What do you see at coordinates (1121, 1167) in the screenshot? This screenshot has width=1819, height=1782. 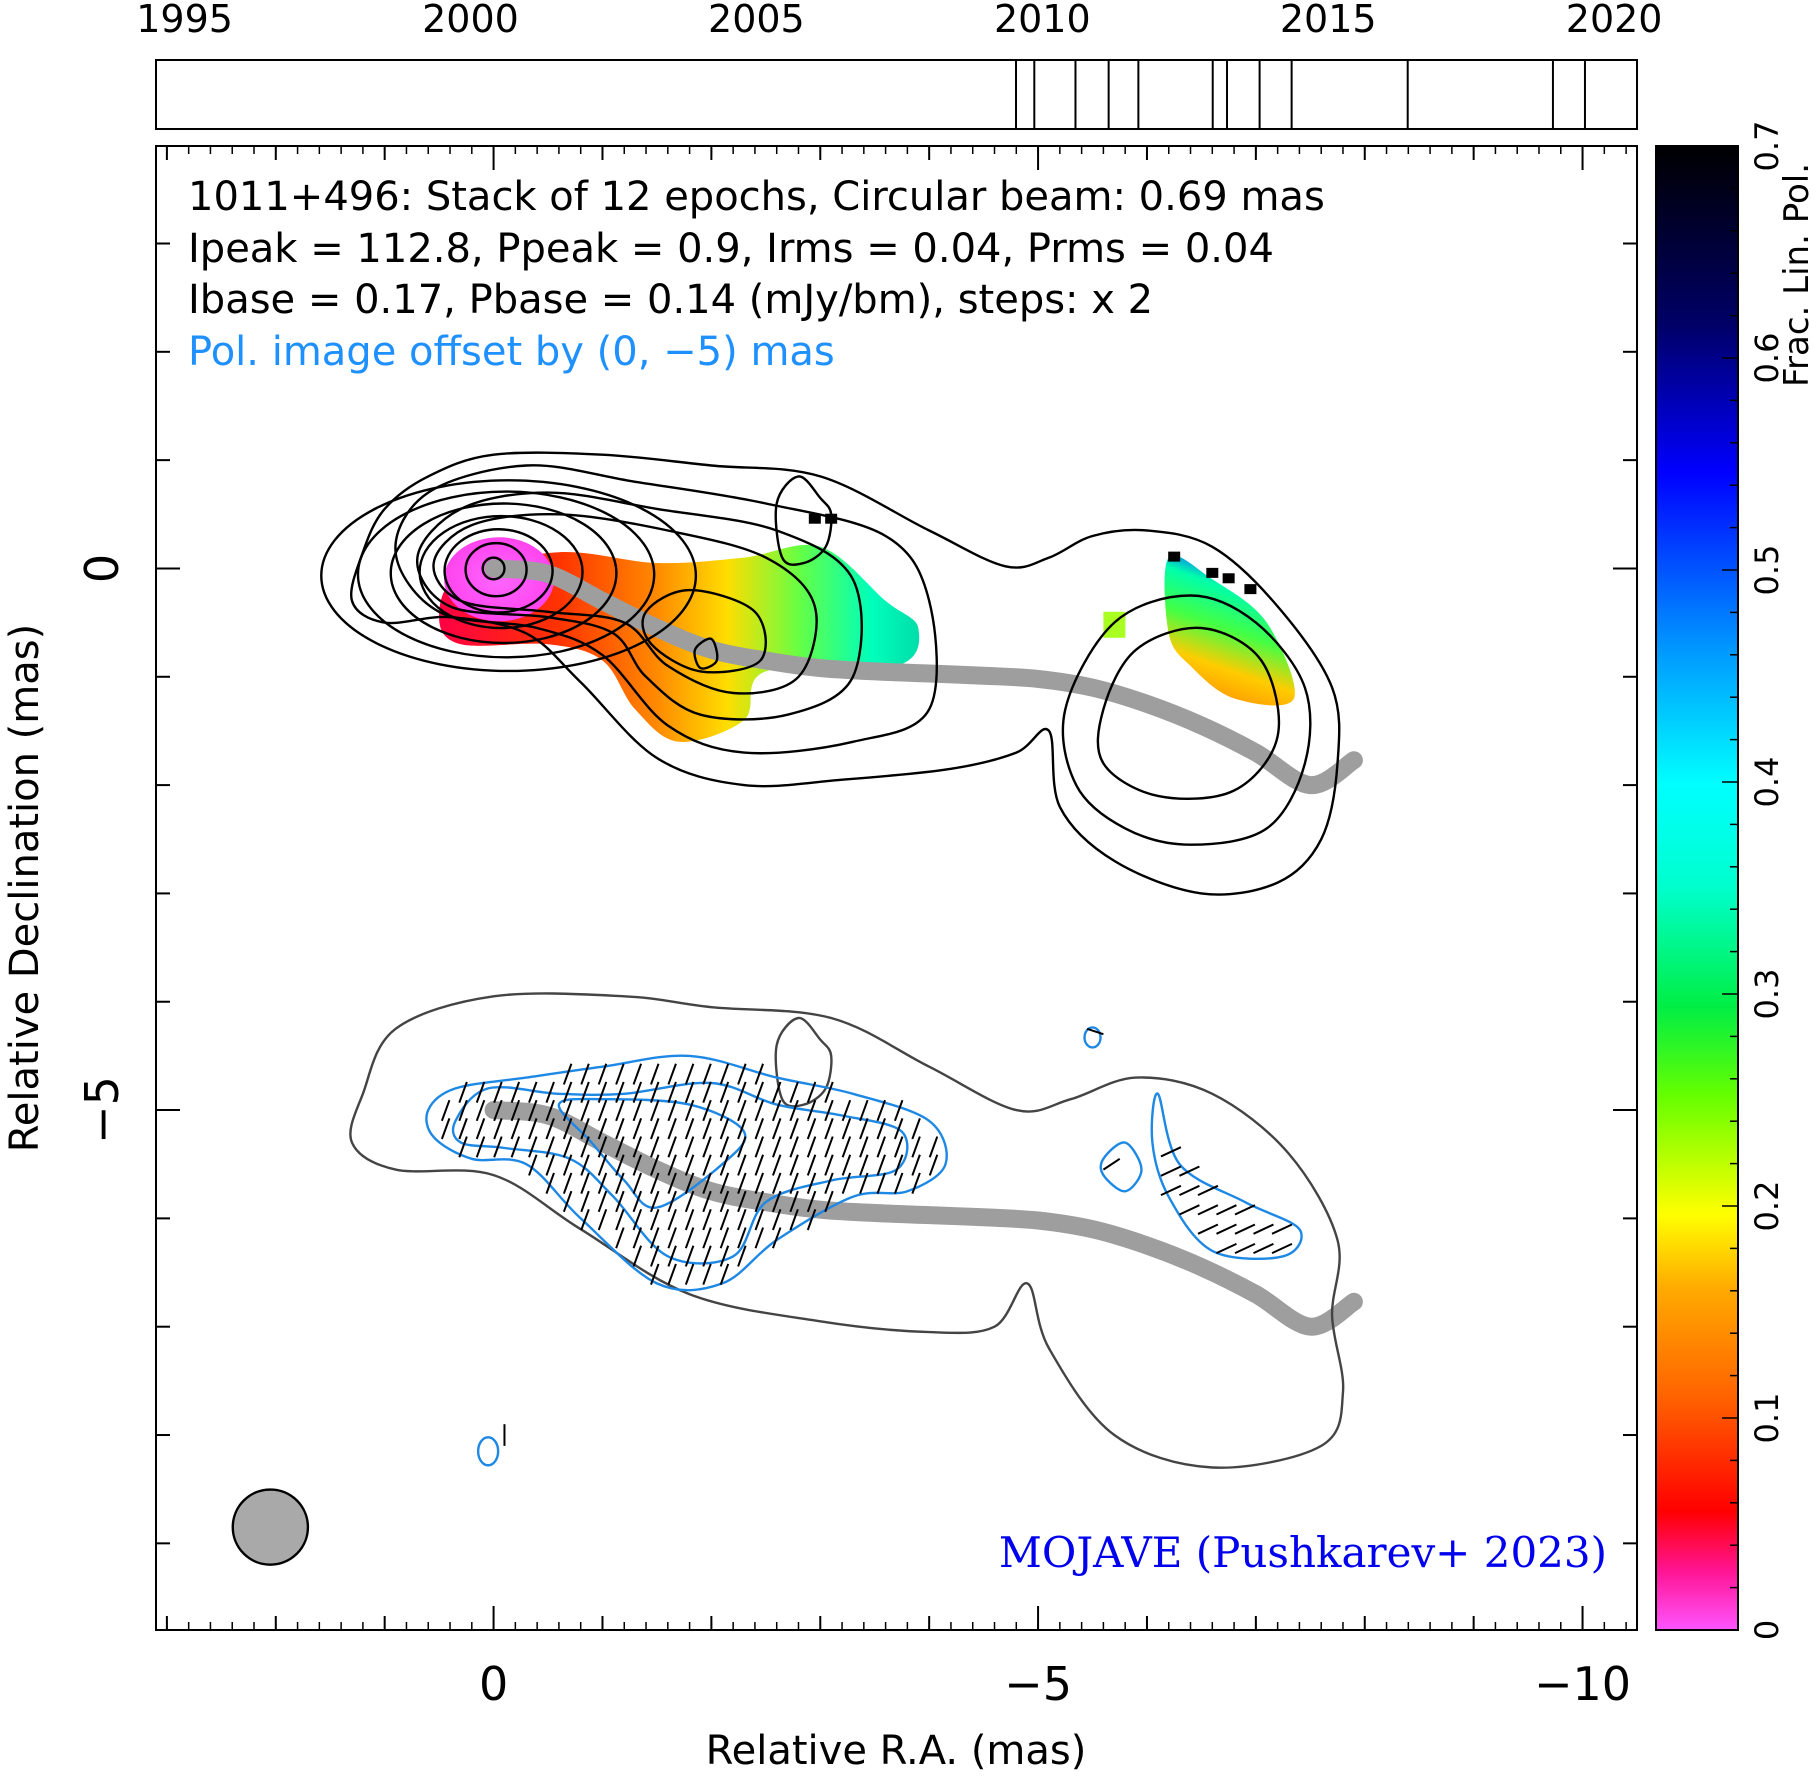 I see `polarization-contour` at bounding box center [1121, 1167].